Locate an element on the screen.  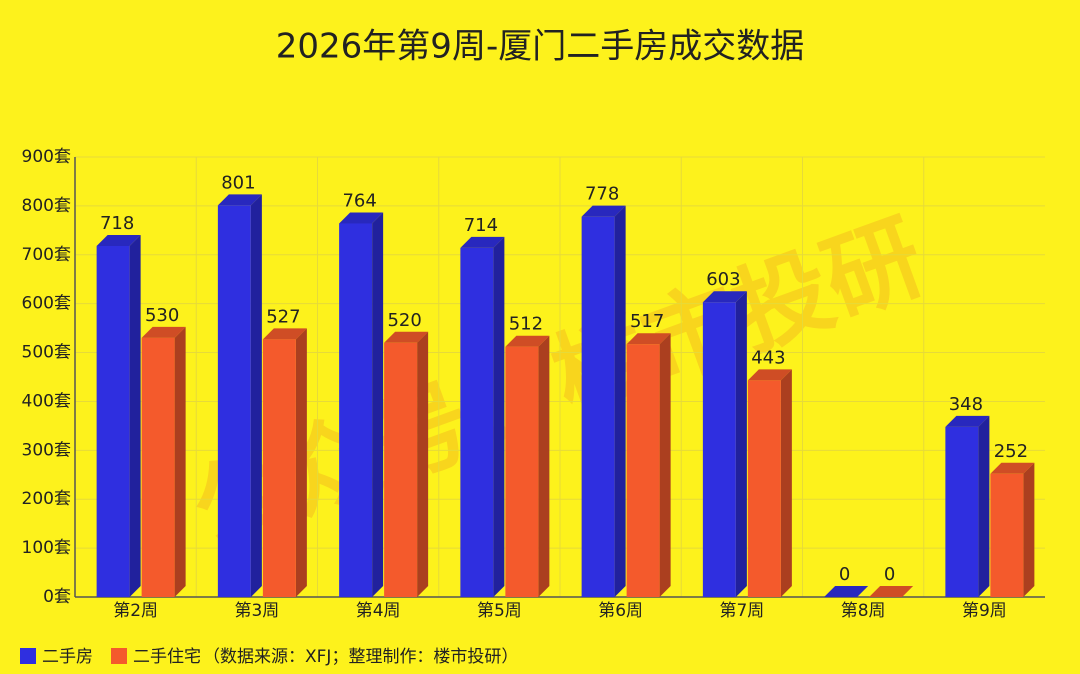
source-note: （数据来源：XFJ；整理制作：楼市投研） is located at coordinates (360, 657).